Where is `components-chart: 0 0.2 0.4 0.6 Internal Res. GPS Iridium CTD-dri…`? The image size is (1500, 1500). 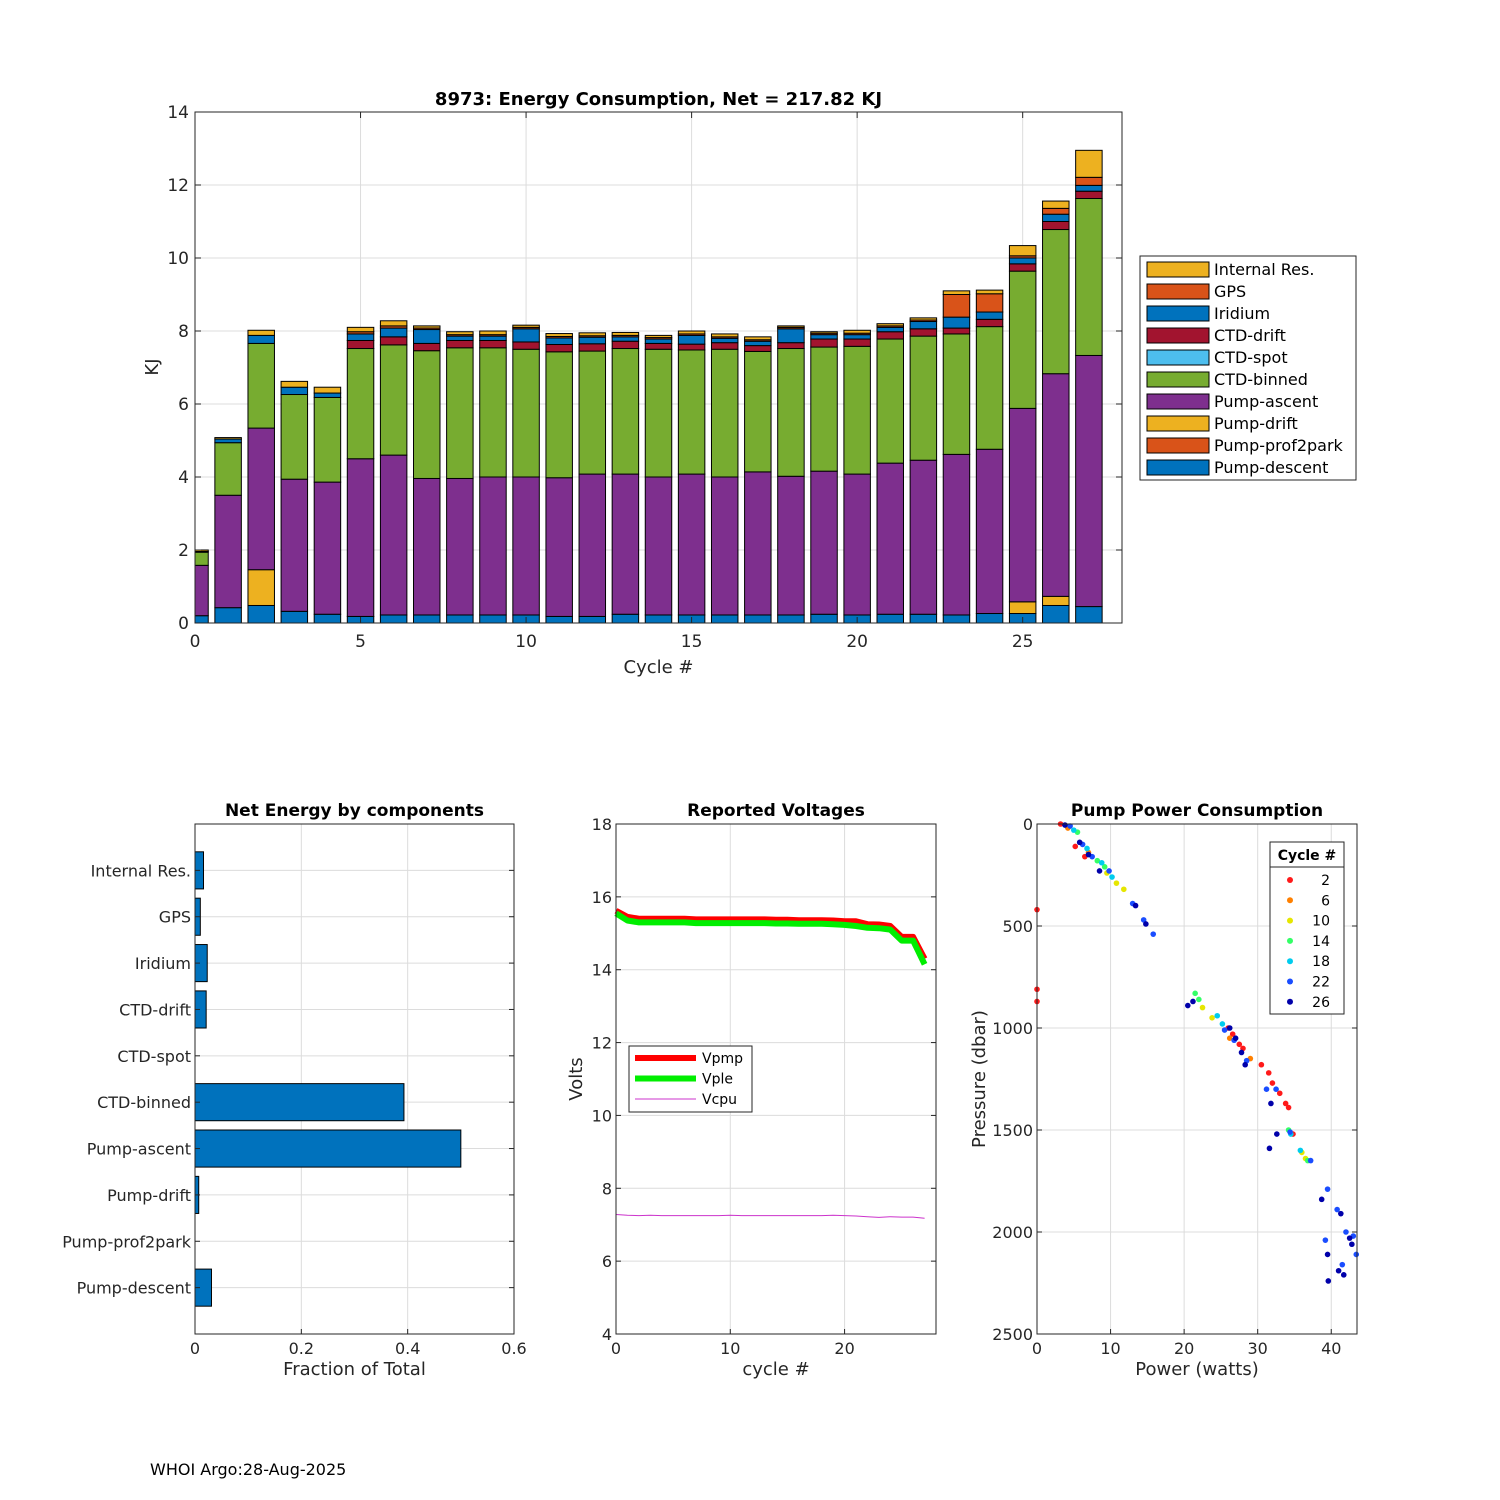
components-chart: 0 0.2 0.4 0.6 Internal Res. GPS Iridium CTD-dri… is located at coordinates (294, 1090).